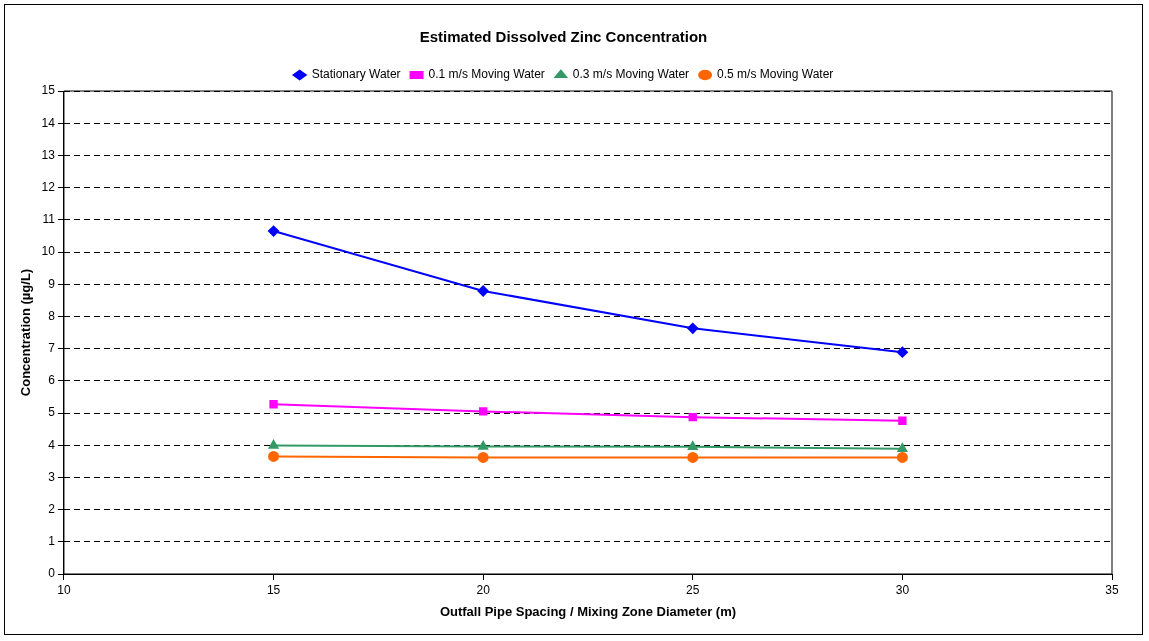  I want to click on chart-title: Estimated Dissolved Zinc Concentration, so click(563, 37).